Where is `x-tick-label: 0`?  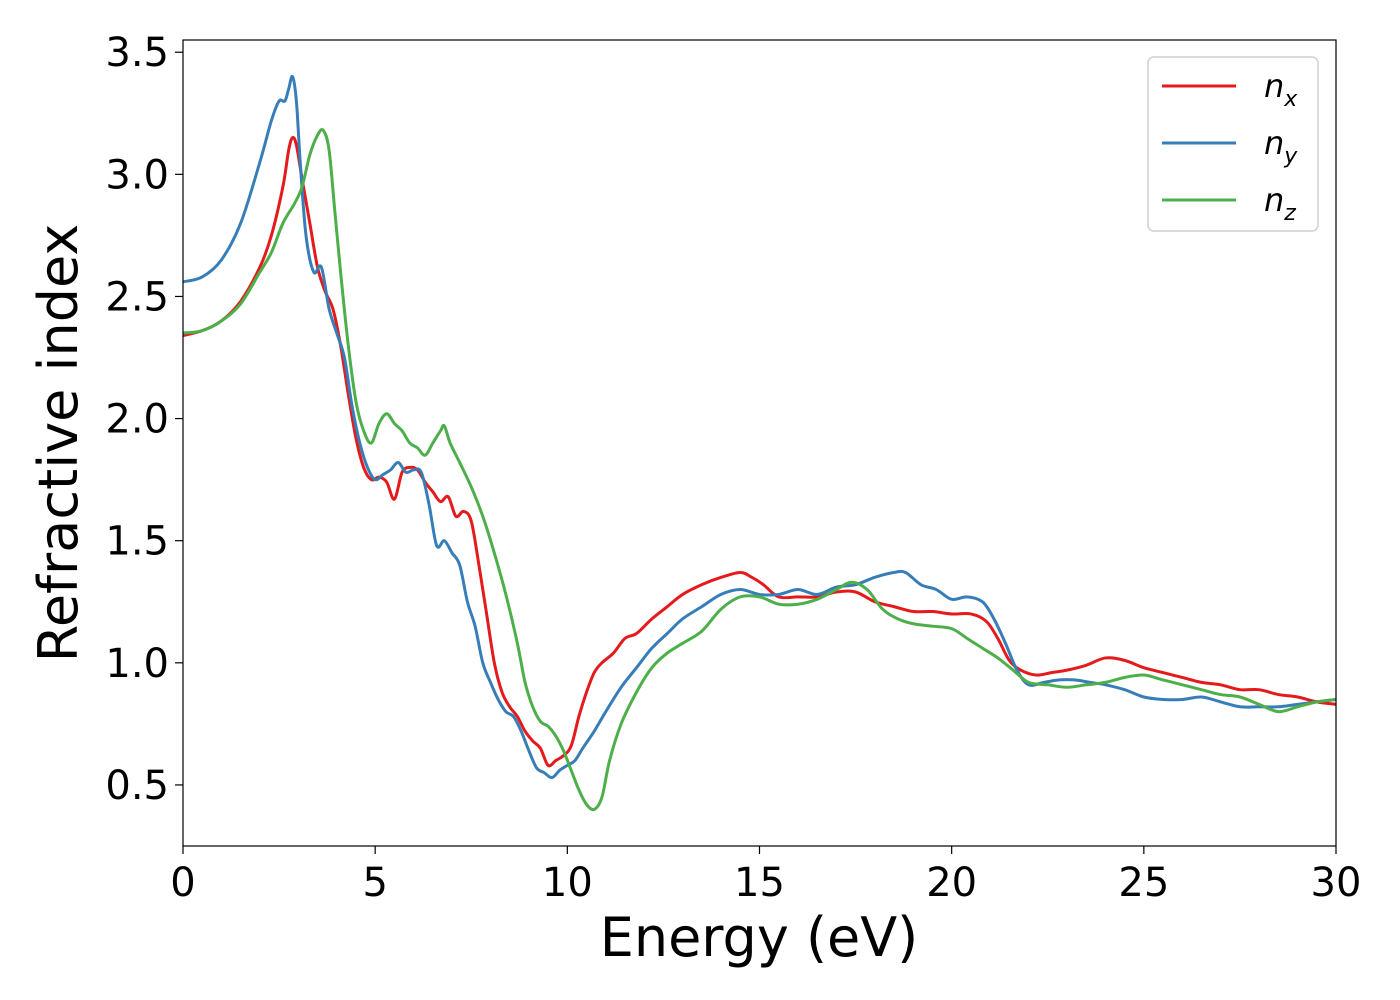
x-tick-label: 0 is located at coordinates (182, 883).